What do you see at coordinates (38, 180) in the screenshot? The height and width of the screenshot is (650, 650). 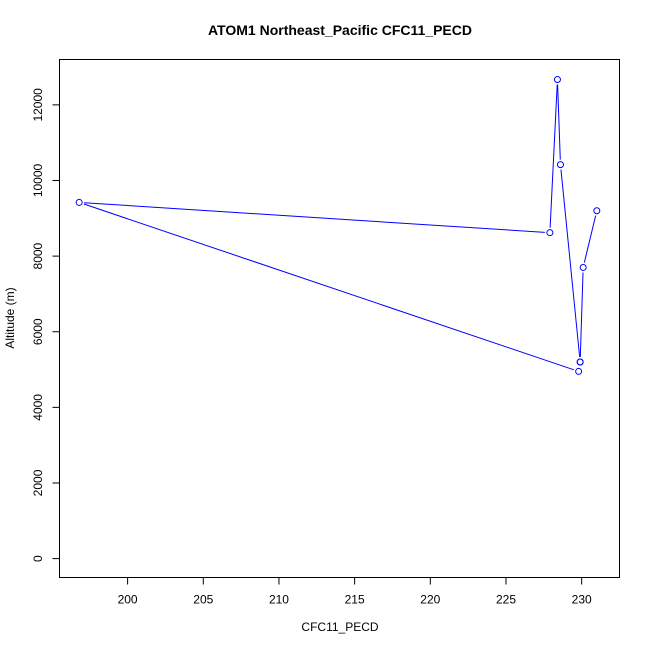 I see `y-tick-label: 10000` at bounding box center [38, 180].